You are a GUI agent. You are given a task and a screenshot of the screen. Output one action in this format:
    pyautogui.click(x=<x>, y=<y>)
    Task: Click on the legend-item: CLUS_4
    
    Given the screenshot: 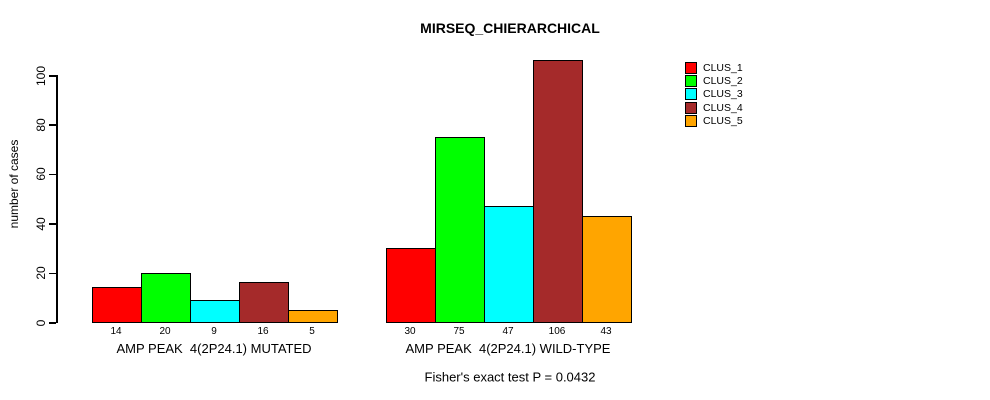 What is the action you would take?
    pyautogui.click(x=714, y=107)
    